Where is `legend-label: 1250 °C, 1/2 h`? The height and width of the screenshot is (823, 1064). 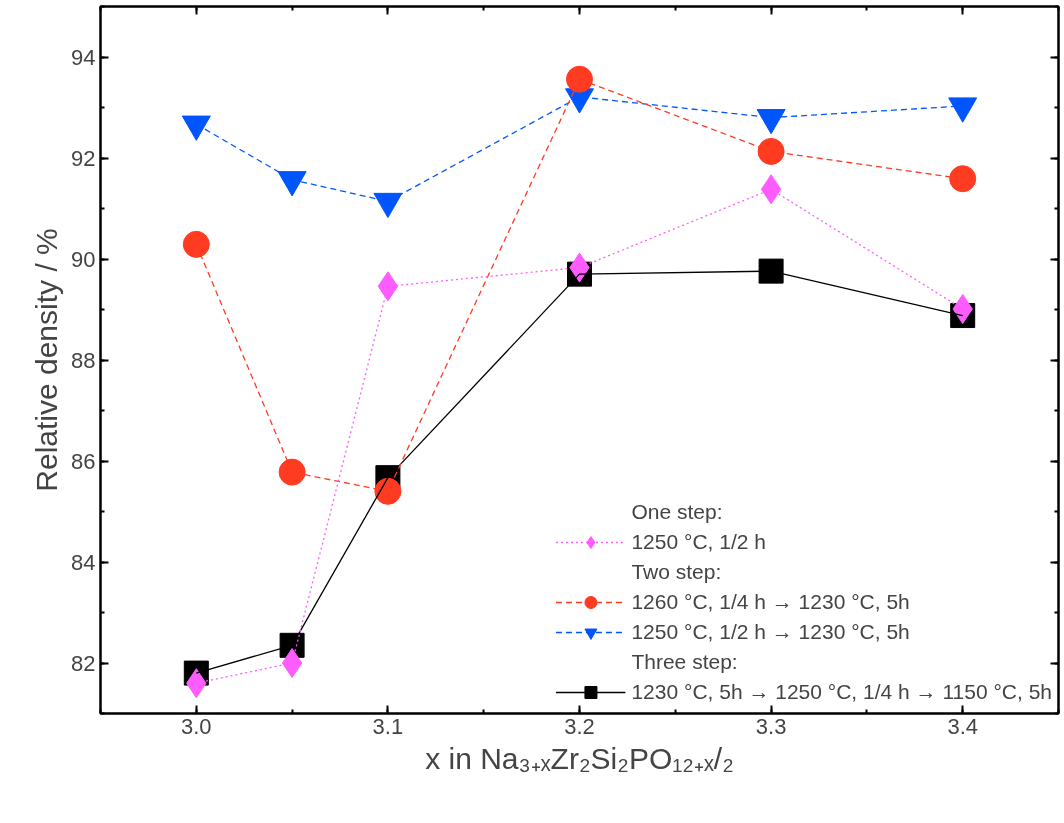
legend-label: 1250 °C, 1/2 h is located at coordinates (698, 542).